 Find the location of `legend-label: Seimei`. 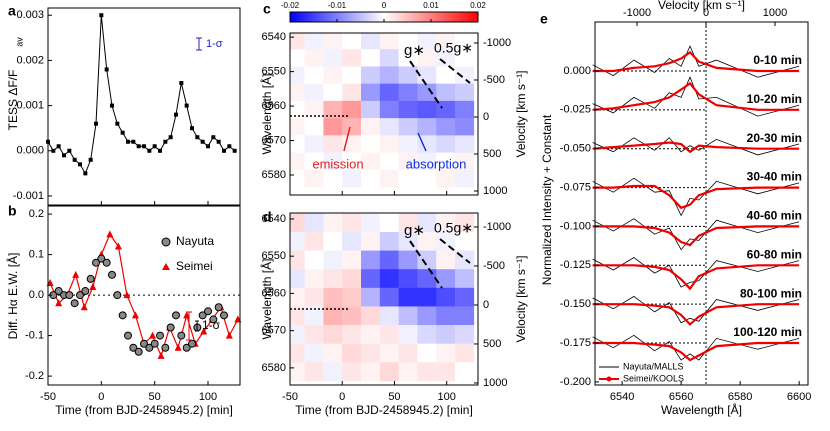

legend-label: Seimei is located at coordinates (194, 266).